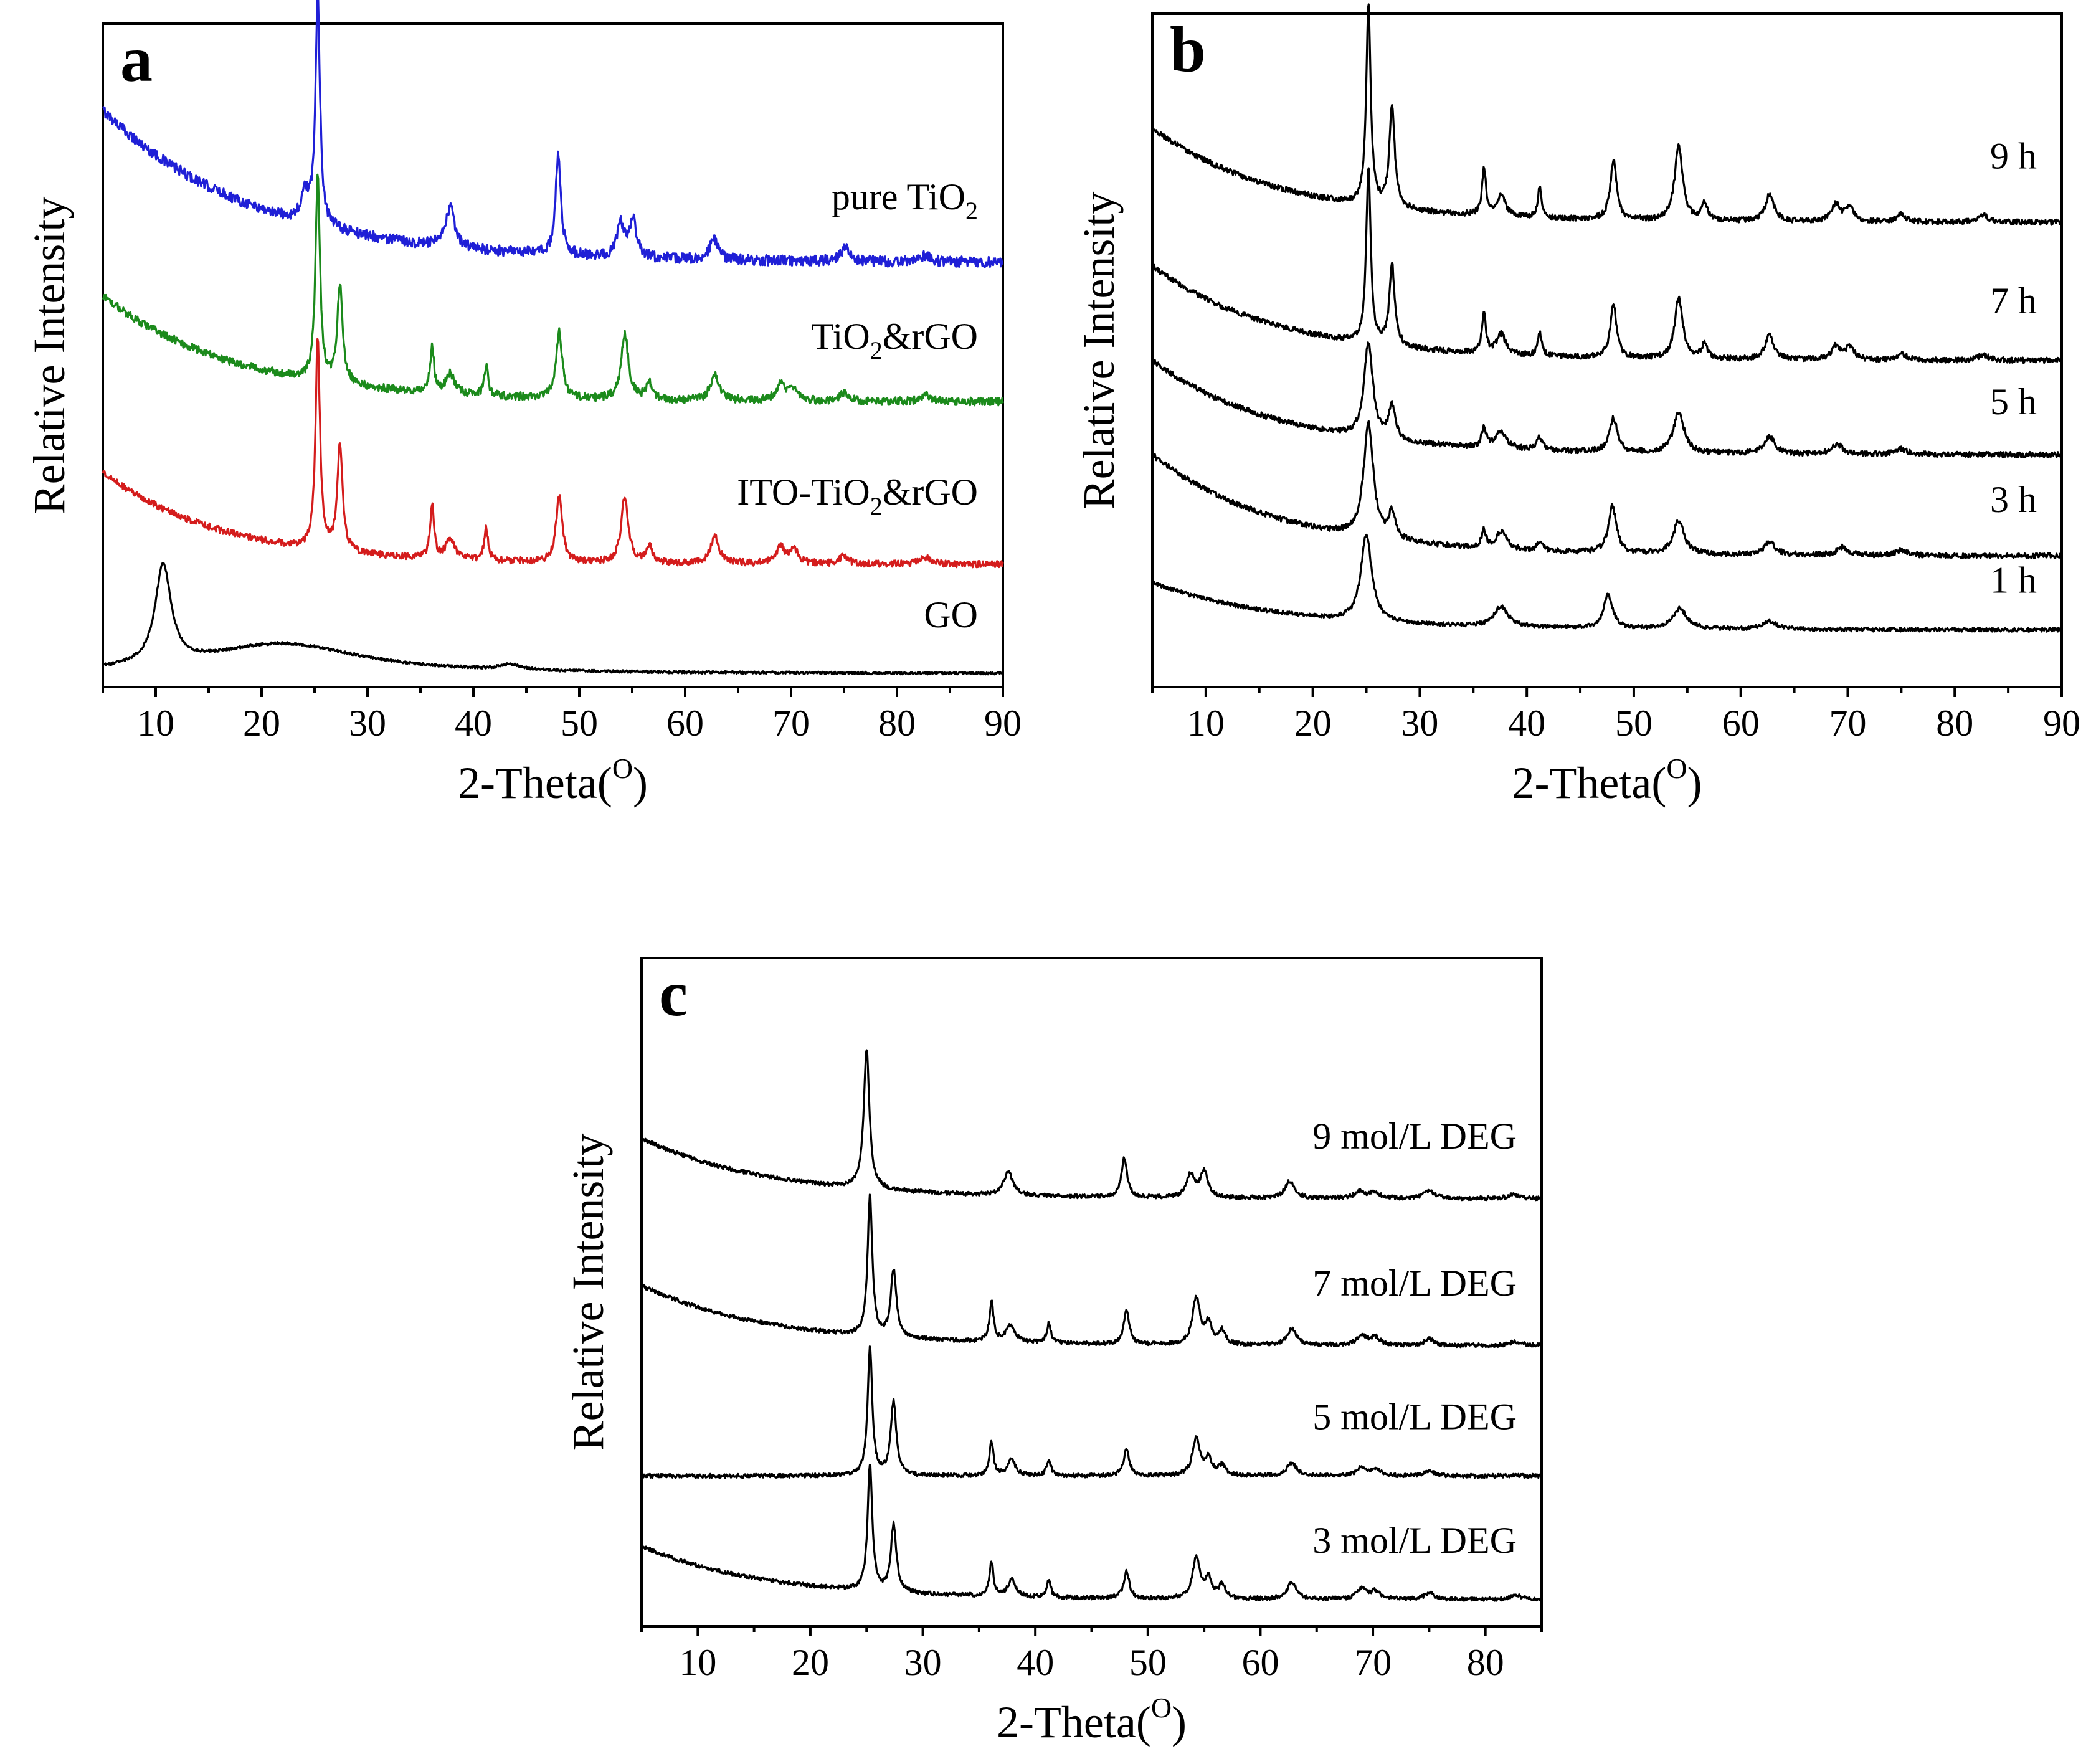 The image size is (2096, 1764). I want to click on series-label-ito: ITO-TiO2&rGO, so click(858, 496).